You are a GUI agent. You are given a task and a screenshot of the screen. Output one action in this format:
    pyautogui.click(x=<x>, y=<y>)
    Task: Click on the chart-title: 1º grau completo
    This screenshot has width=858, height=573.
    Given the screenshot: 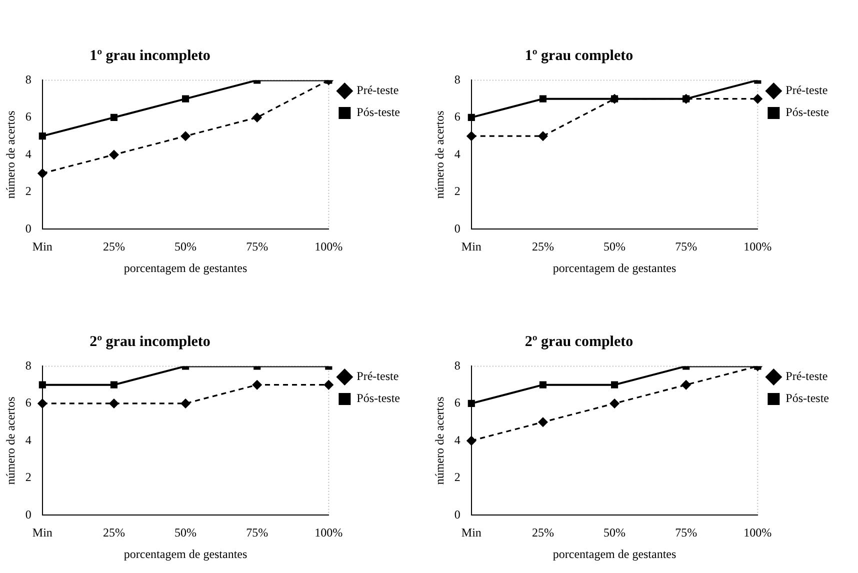 What is the action you would take?
    pyautogui.click(x=579, y=56)
    